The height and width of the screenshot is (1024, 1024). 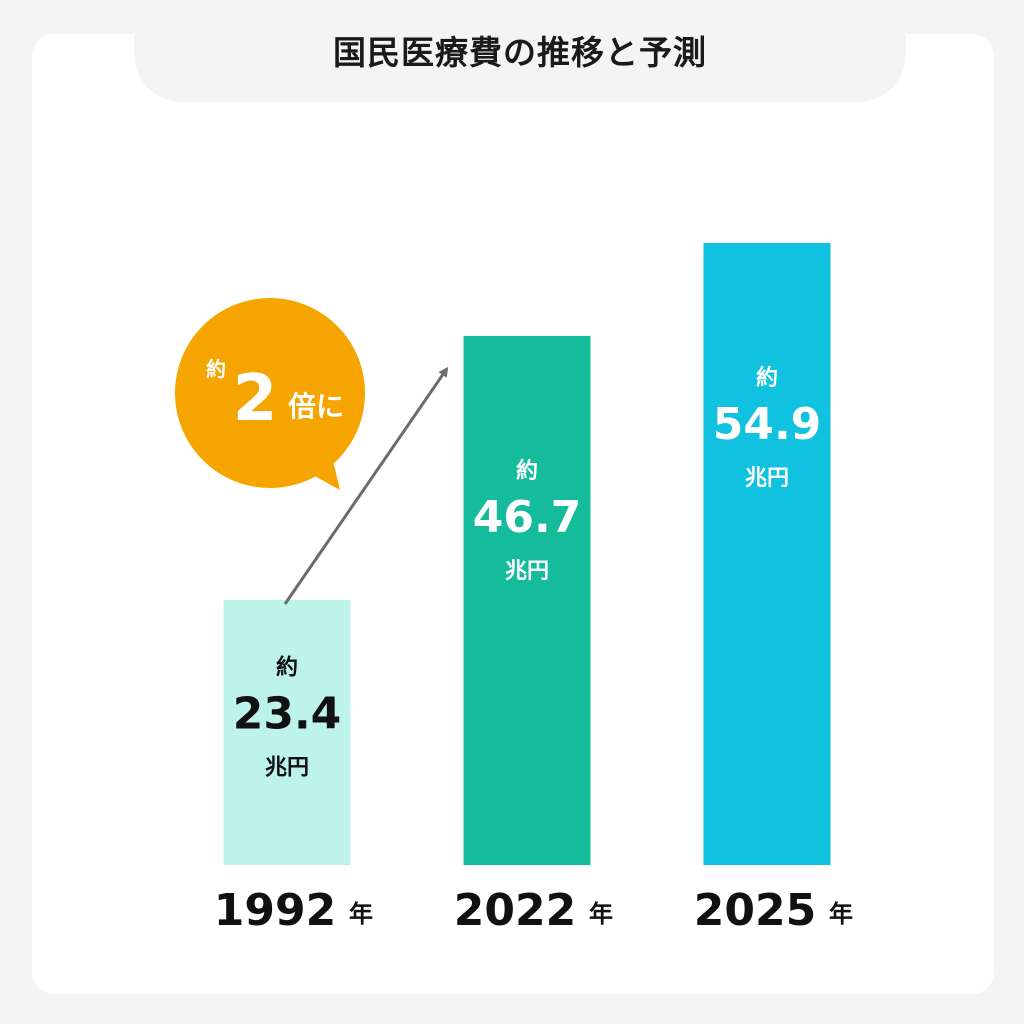 I want to click on annotation-bubble, so click(x=270, y=393).